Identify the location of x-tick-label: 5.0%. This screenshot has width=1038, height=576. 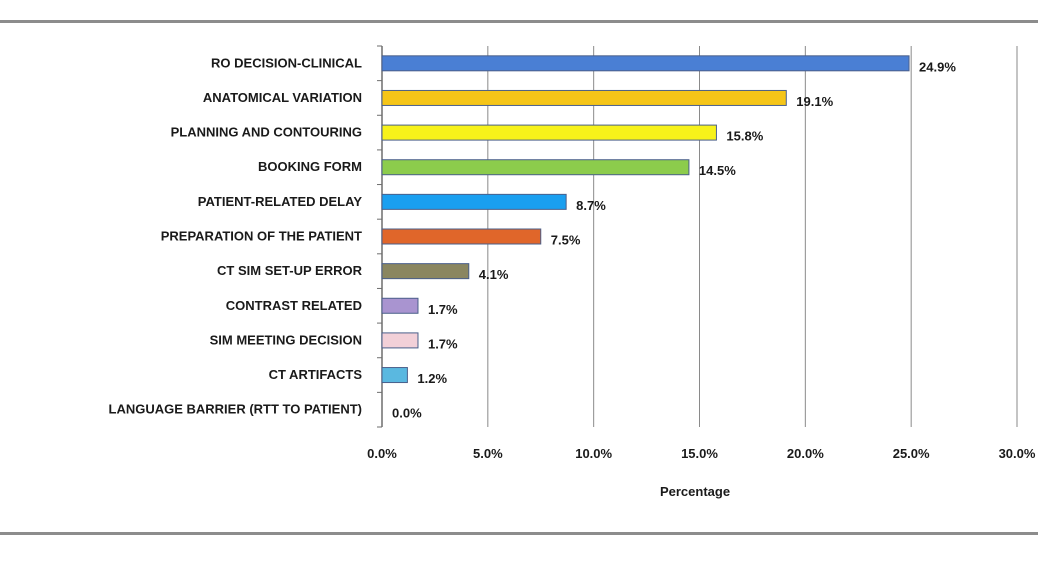
(488, 453).